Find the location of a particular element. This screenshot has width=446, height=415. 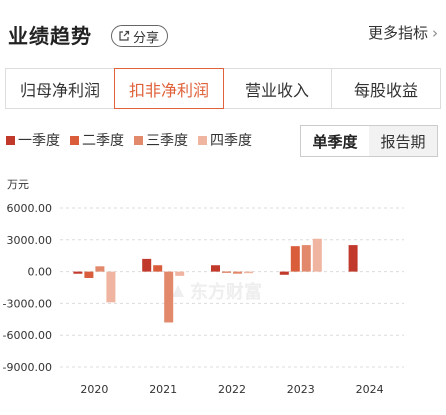

legend-swatch-q3 is located at coordinates (138, 140).